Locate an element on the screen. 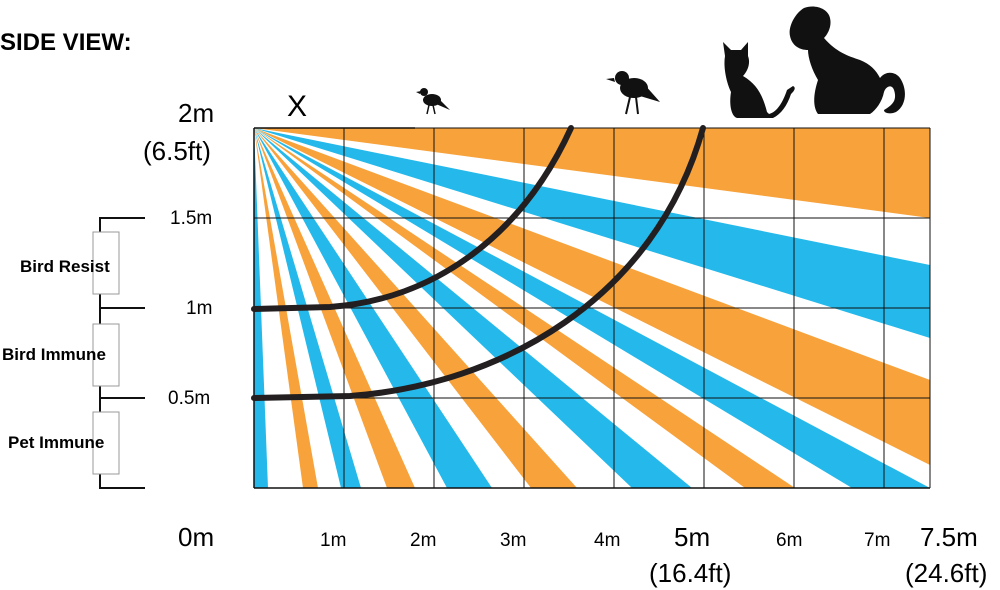 This screenshot has height=590, width=1000. pet-immune-box is located at coordinates (106, 443).